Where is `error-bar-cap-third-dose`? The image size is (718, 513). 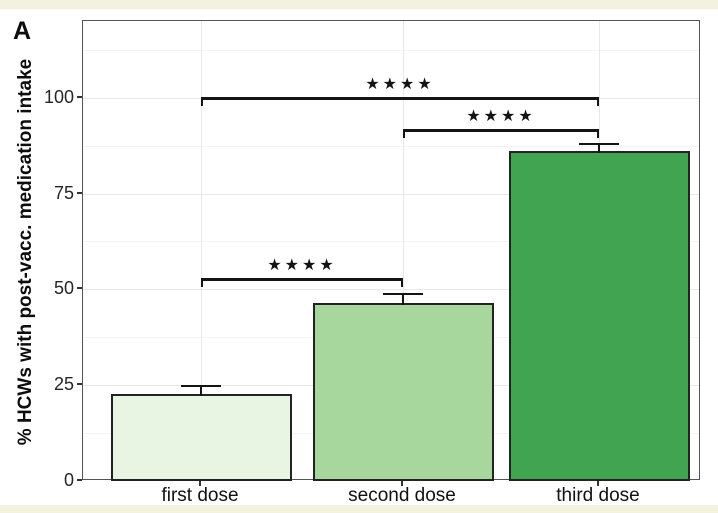 error-bar-cap-third-dose is located at coordinates (599, 143).